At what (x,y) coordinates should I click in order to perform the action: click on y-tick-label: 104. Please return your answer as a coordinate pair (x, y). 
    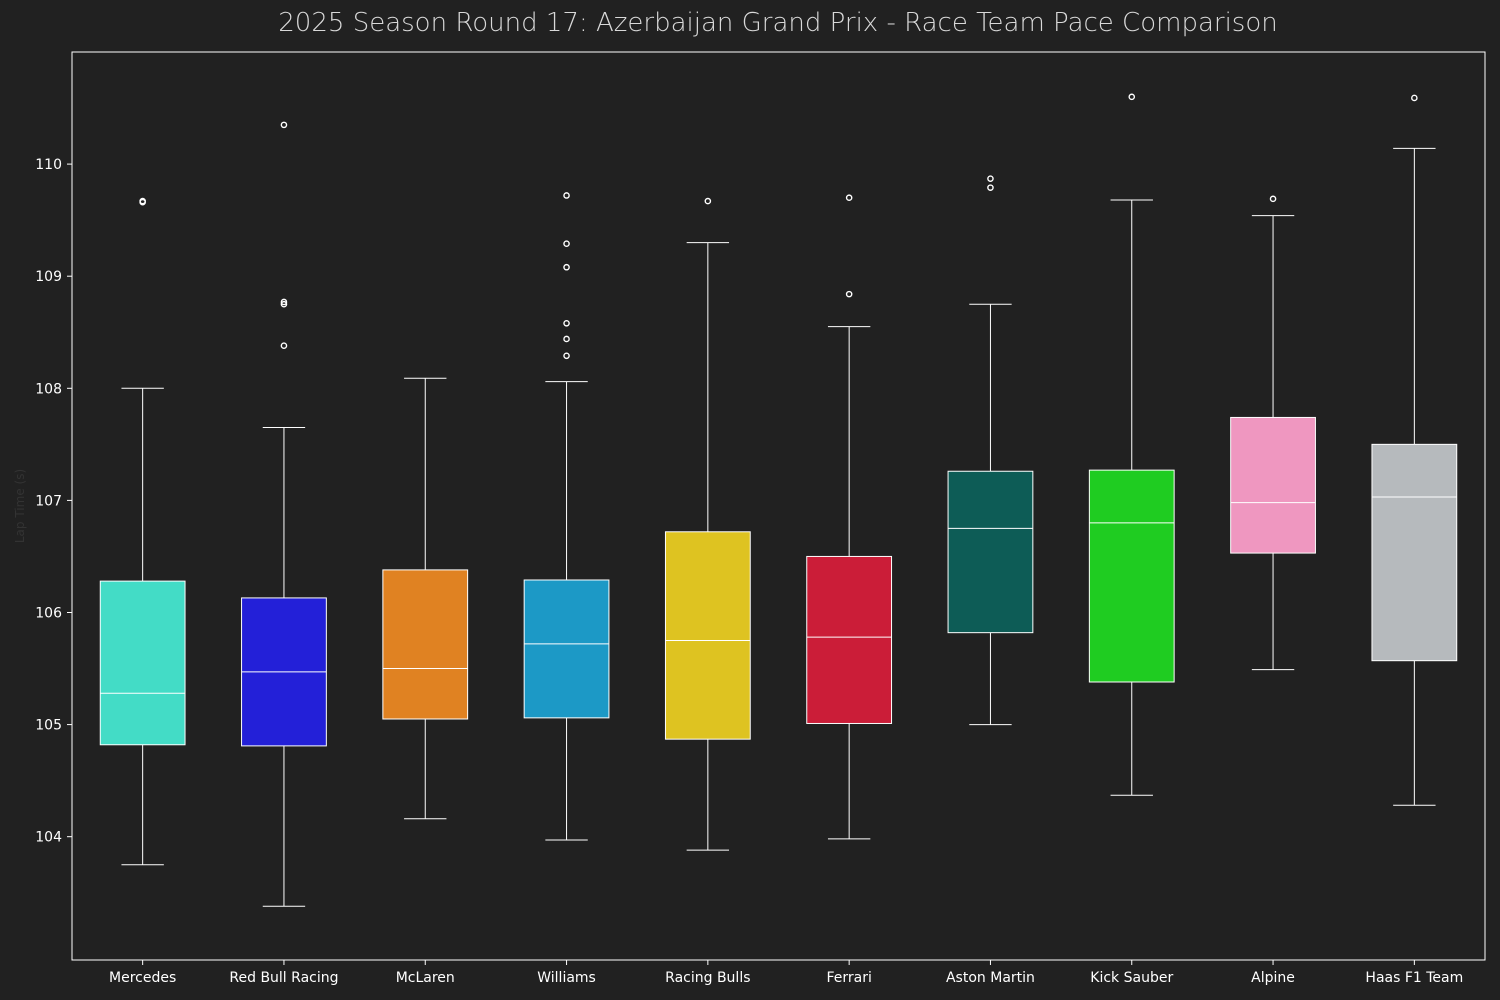
    Looking at the image, I should click on (48, 838).